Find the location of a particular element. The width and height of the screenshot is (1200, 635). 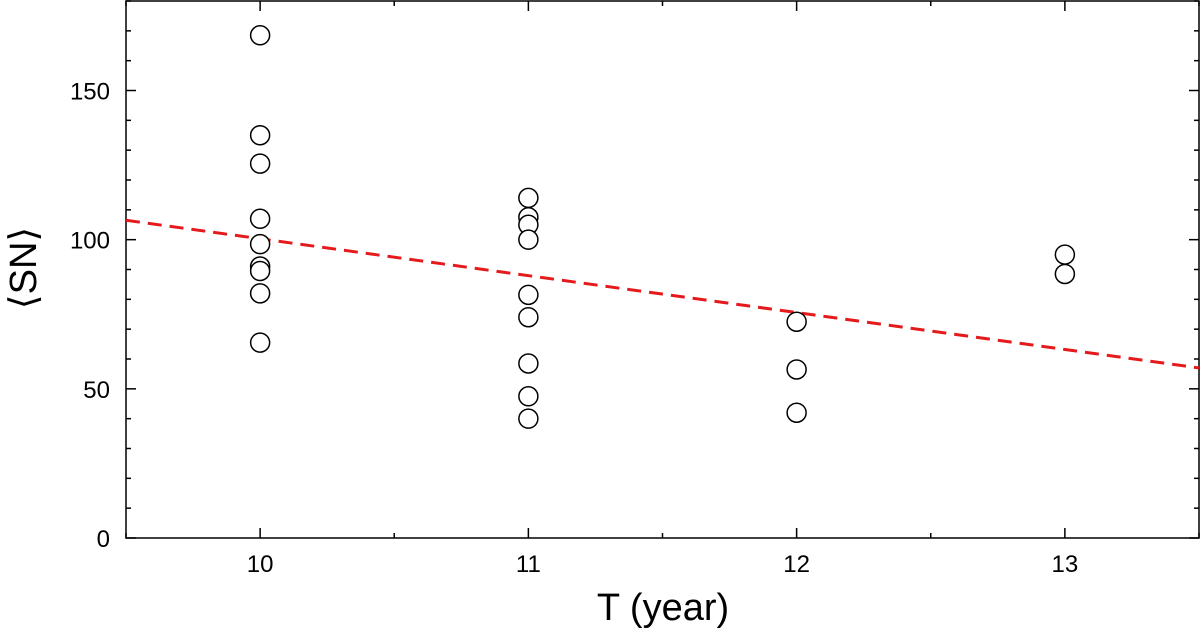

y-tick-label: 50 is located at coordinates (96, 390).